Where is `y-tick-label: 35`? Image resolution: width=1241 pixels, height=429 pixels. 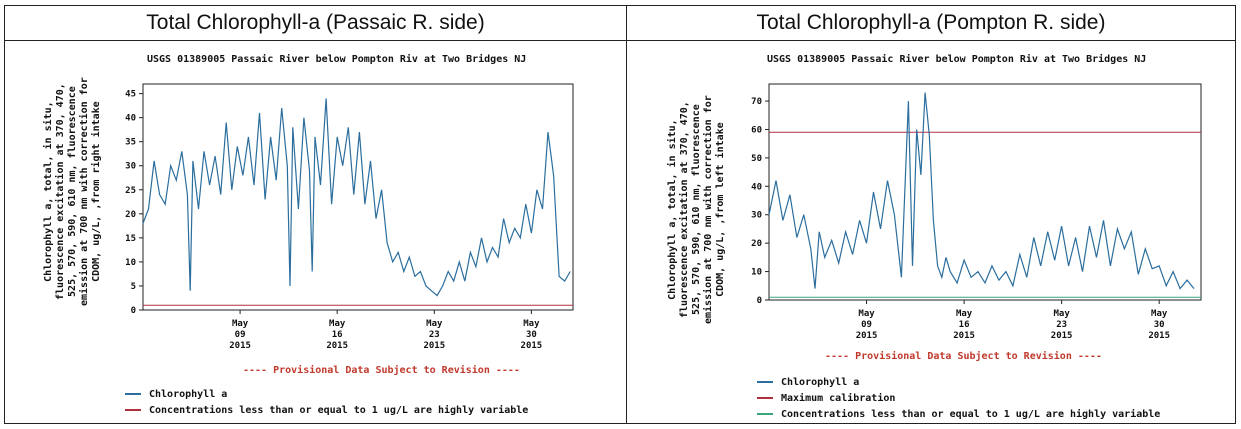 y-tick-label: 35 is located at coordinates (130, 143).